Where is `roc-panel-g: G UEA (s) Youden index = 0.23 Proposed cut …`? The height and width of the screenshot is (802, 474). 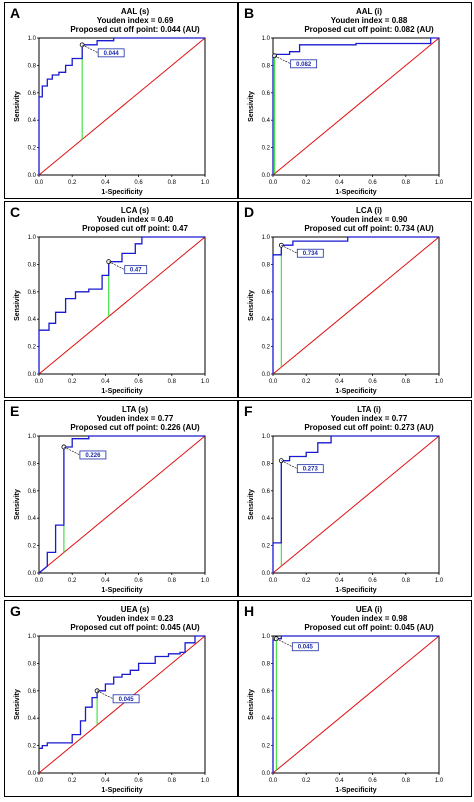 roc-panel-g: G UEA (s) Youden index = 0.23 Proposed cut … is located at coordinates (121, 698).